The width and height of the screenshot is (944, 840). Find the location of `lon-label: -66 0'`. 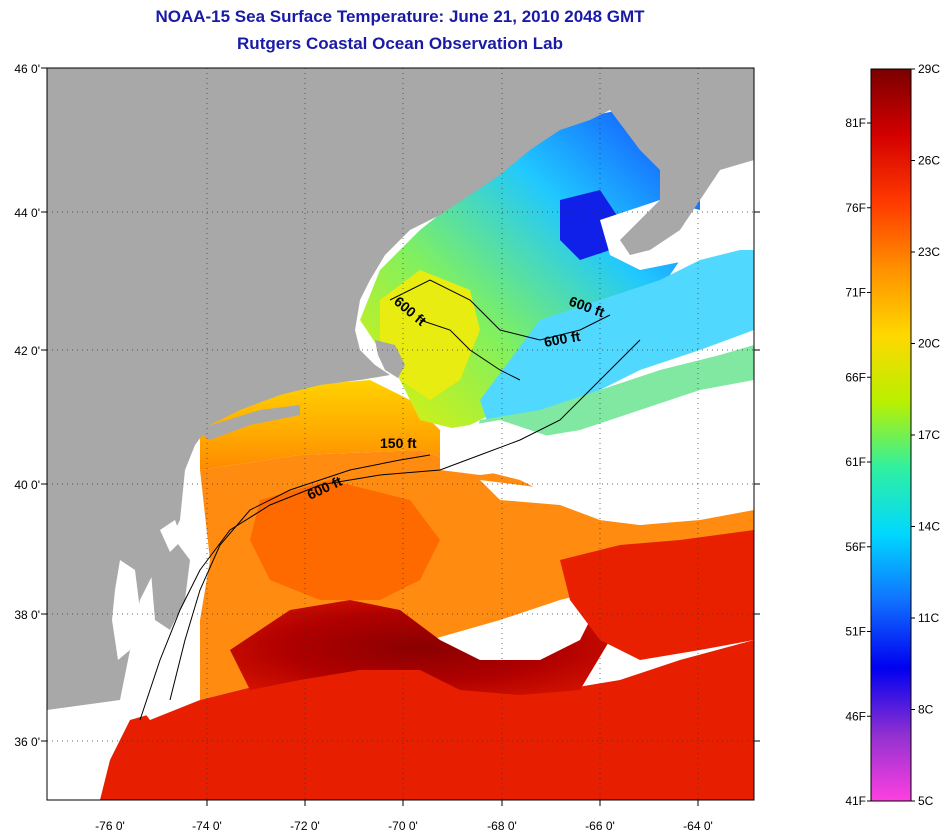

lon-label: -66 0' is located at coordinates (600, 826).